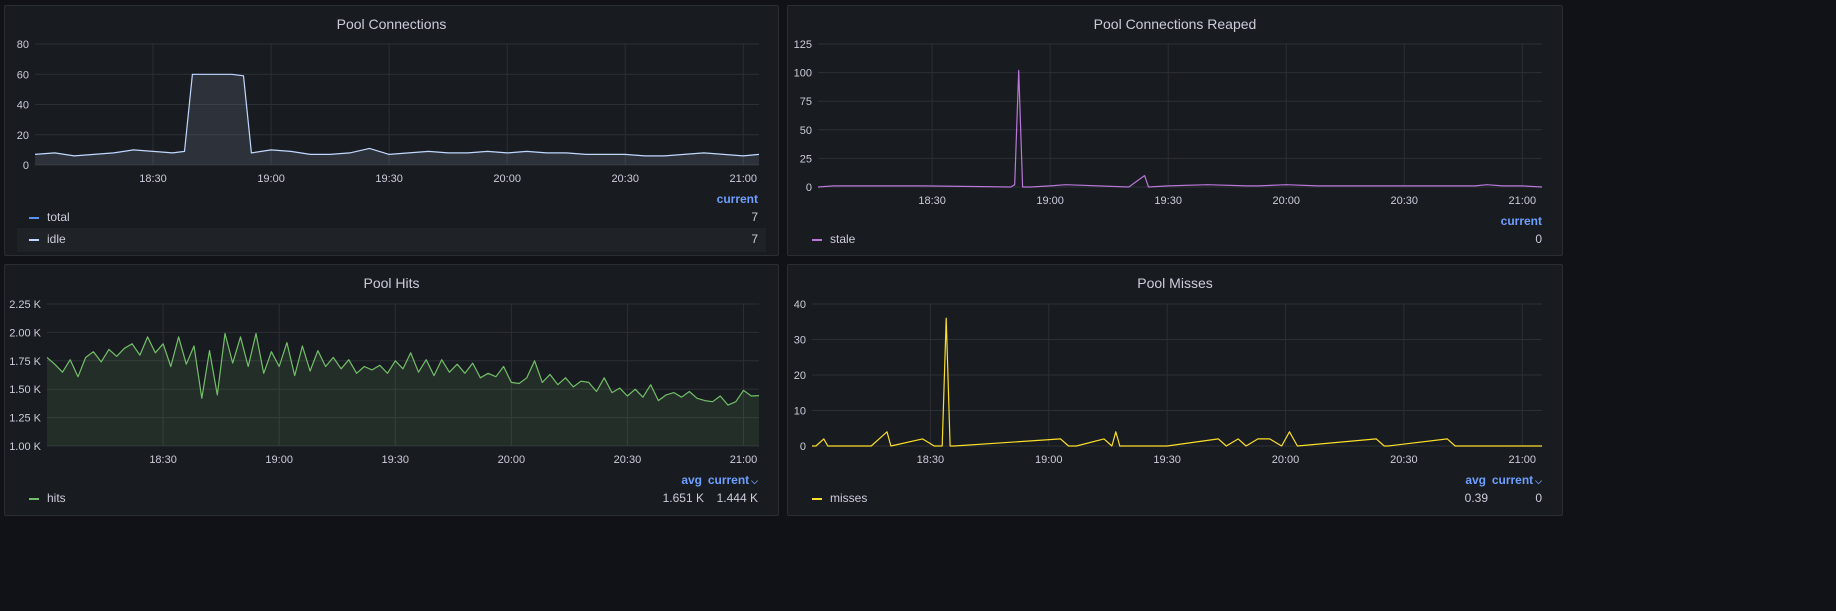 This screenshot has height=611, width=1836. Describe the element at coordinates (1175, 240) in the screenshot. I see `legend-item-stale: stale 0` at that location.